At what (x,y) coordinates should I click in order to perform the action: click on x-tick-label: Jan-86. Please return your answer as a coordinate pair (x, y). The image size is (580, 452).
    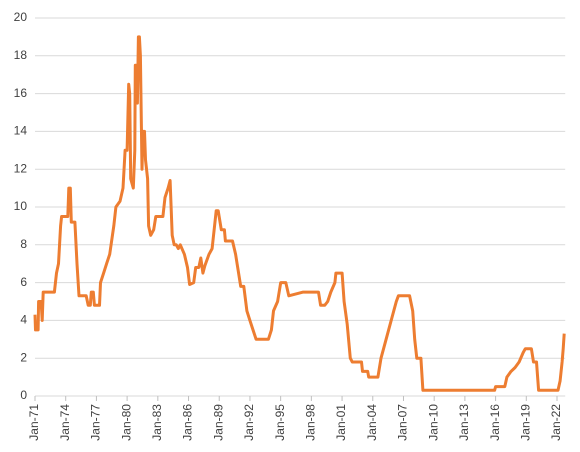
    Looking at the image, I should click on (188, 422).